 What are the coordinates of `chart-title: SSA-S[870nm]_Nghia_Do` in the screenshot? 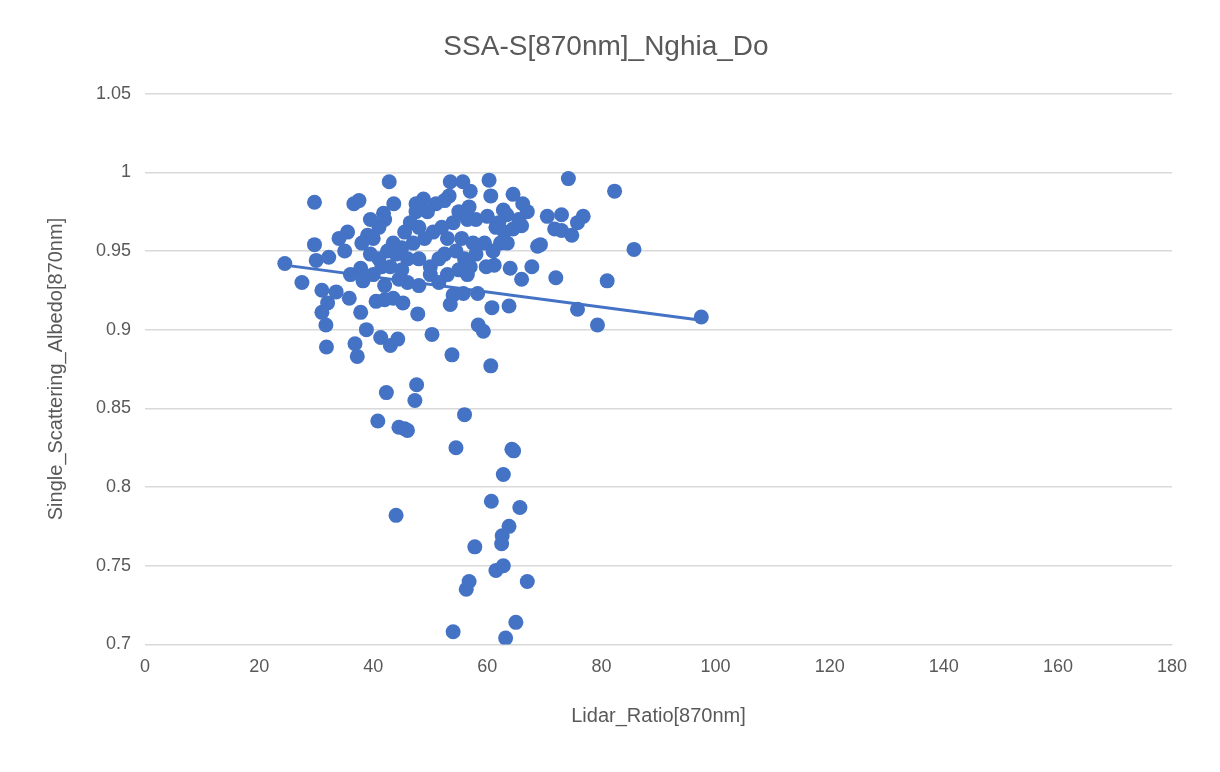 It's located at (606, 45).